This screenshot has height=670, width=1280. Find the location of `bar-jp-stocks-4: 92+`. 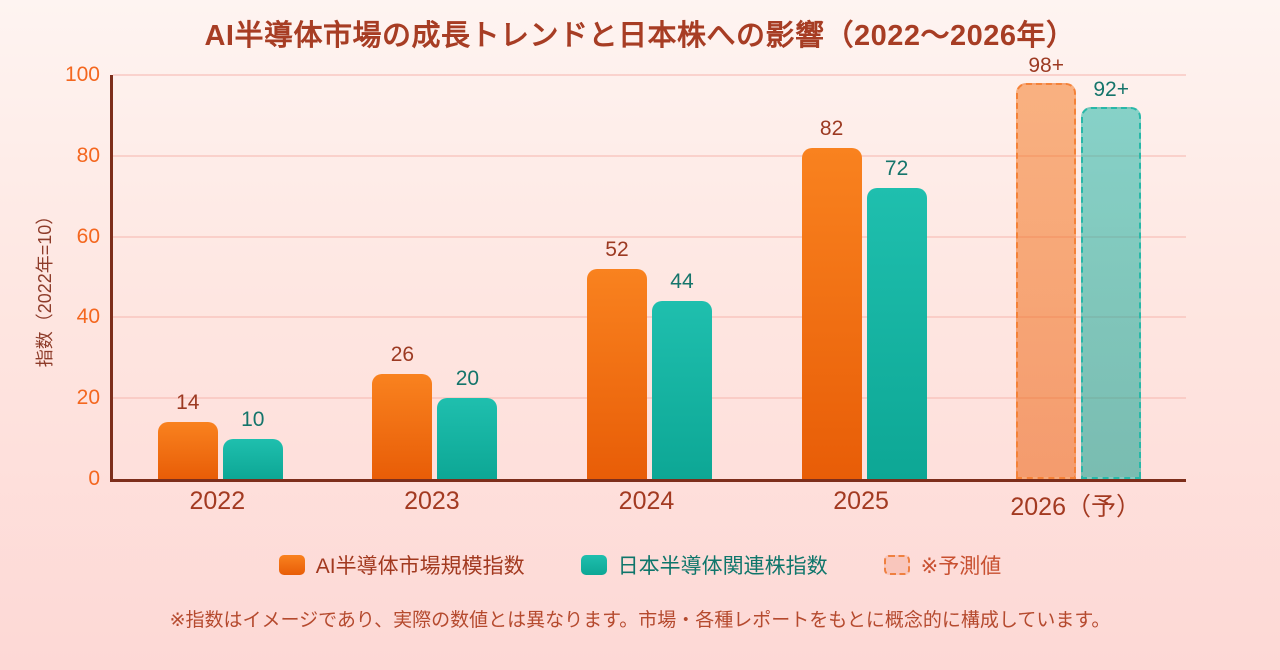

bar-jp-stocks-4: 92+ is located at coordinates (1111, 278).